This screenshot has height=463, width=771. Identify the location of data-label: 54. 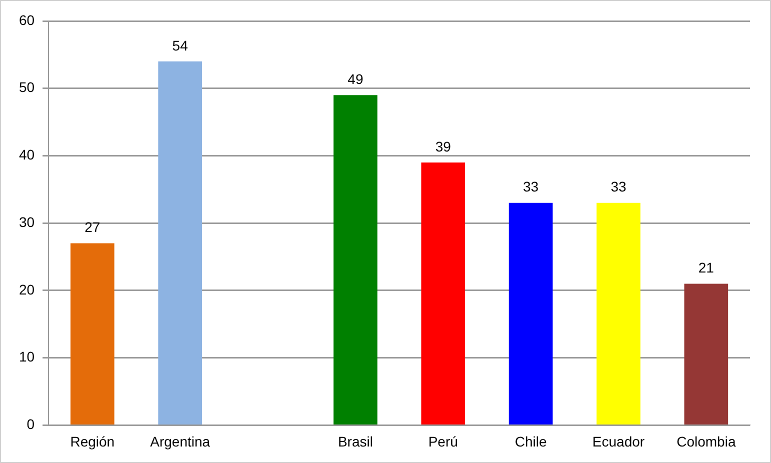
(180, 45).